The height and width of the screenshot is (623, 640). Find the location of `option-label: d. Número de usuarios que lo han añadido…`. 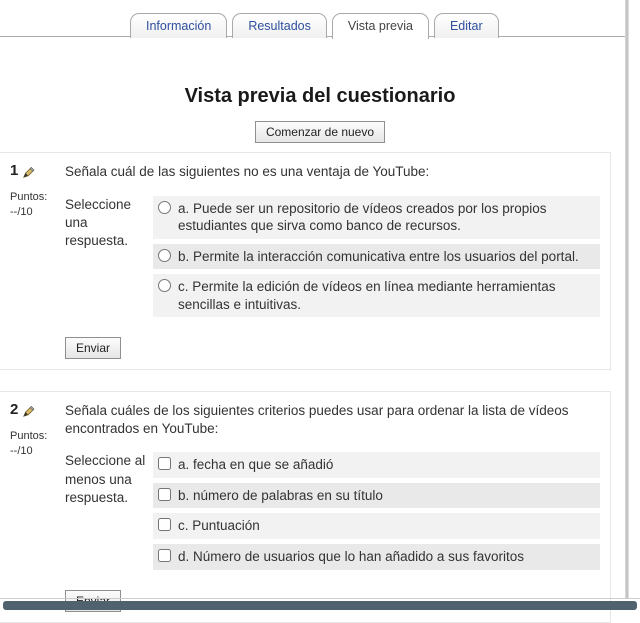

option-label: d. Número de usuarios que lo han añadido… is located at coordinates (351, 557).